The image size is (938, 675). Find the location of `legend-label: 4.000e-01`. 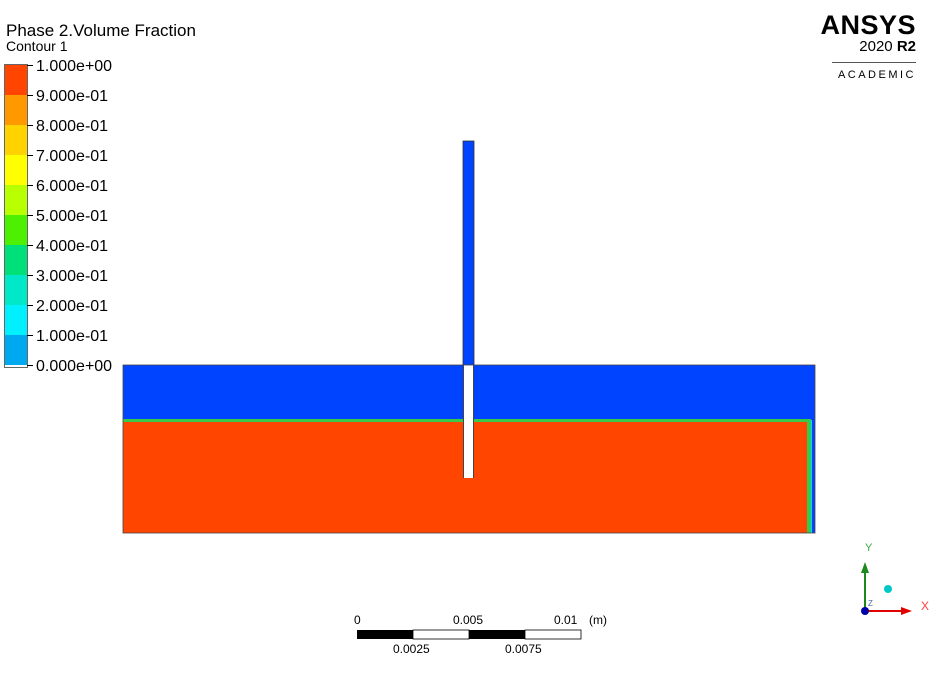

legend-label: 4.000e-01 is located at coordinates (72, 246).